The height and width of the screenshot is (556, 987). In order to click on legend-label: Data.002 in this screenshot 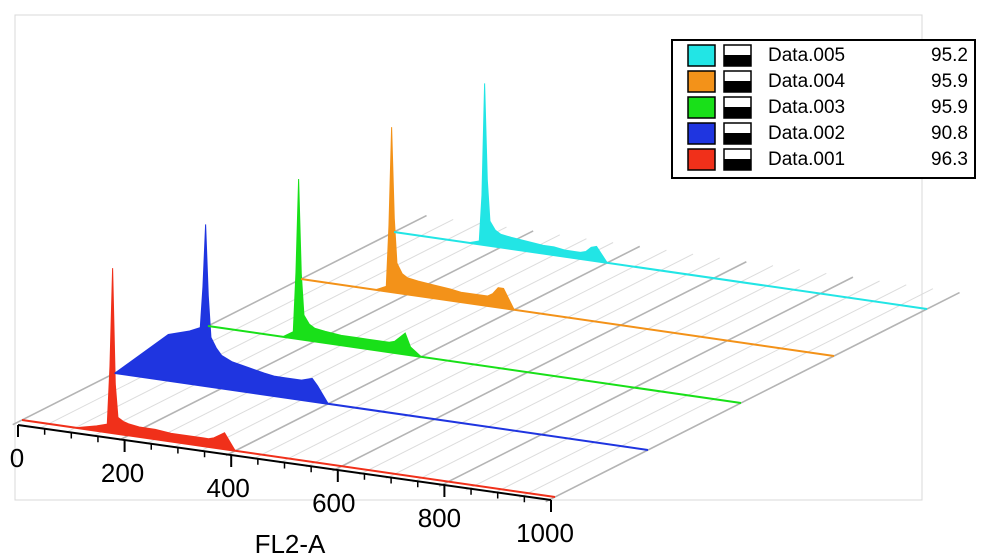, I will do `click(806, 133)`.